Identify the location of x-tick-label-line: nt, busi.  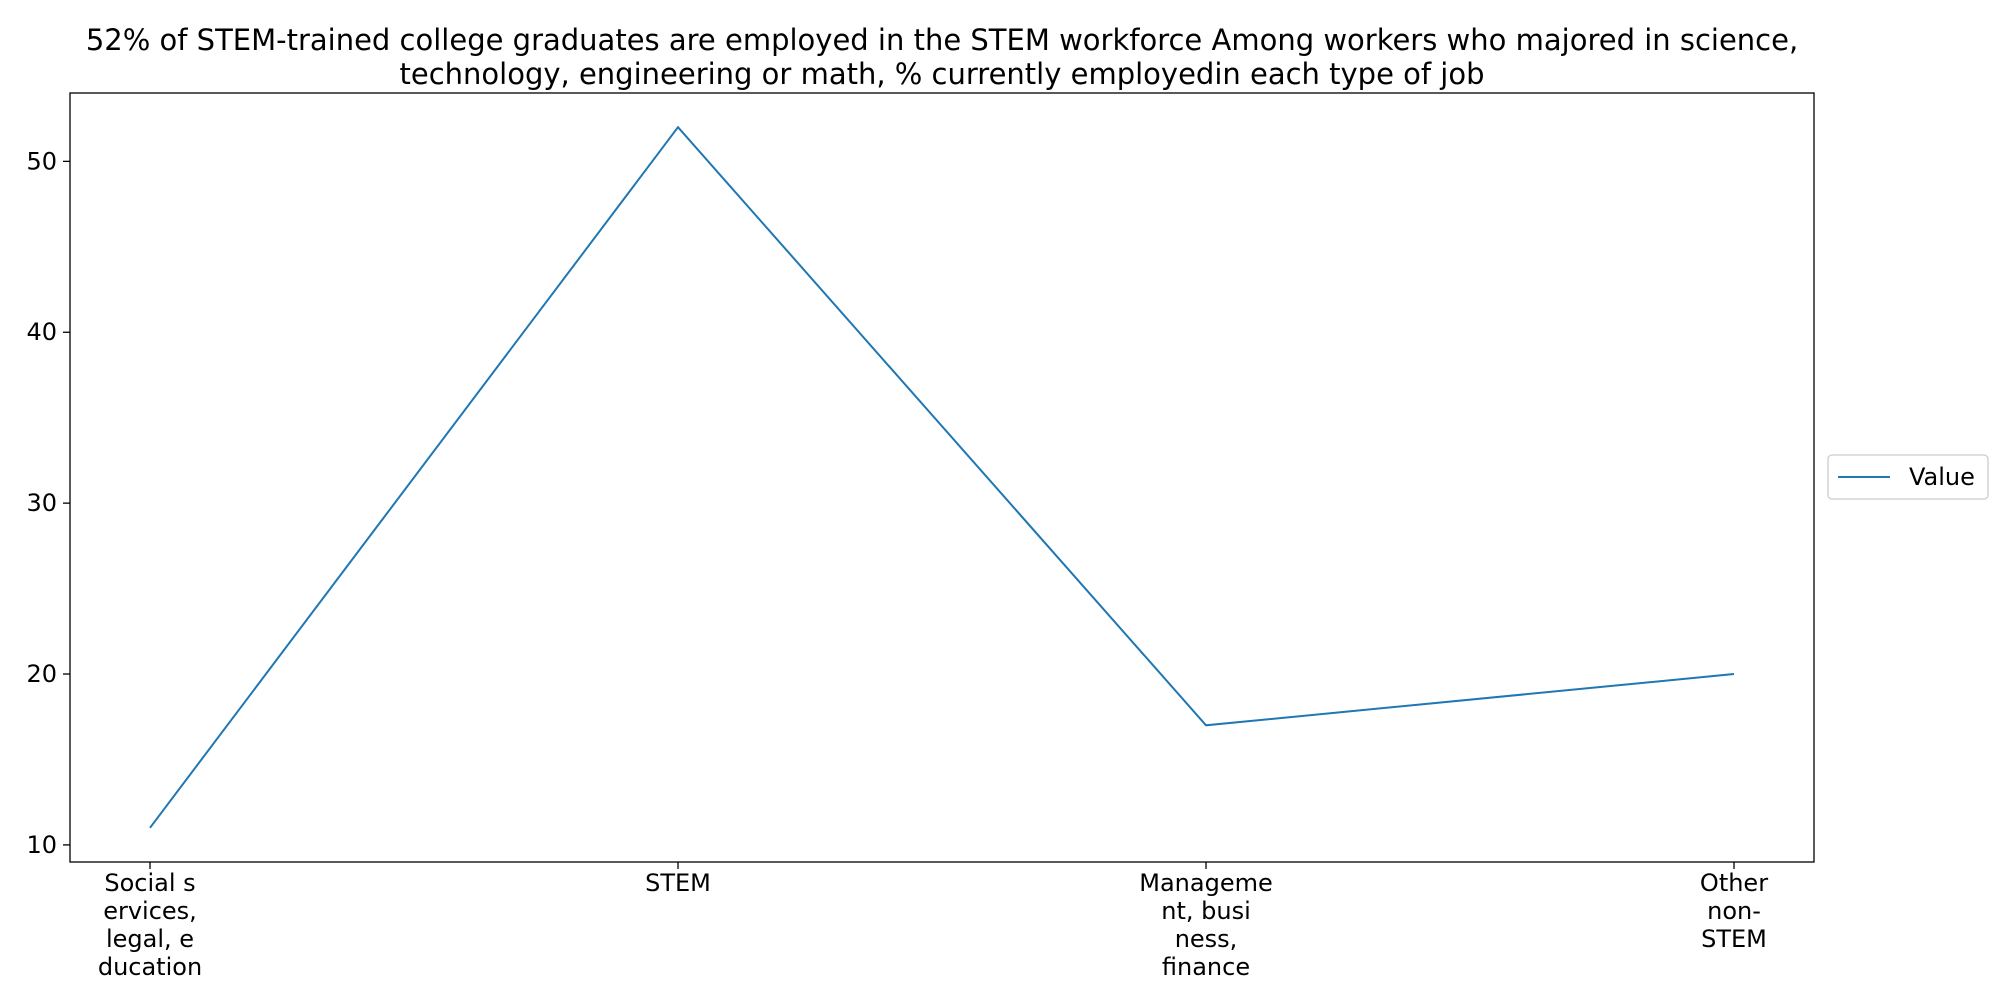
(1206, 911).